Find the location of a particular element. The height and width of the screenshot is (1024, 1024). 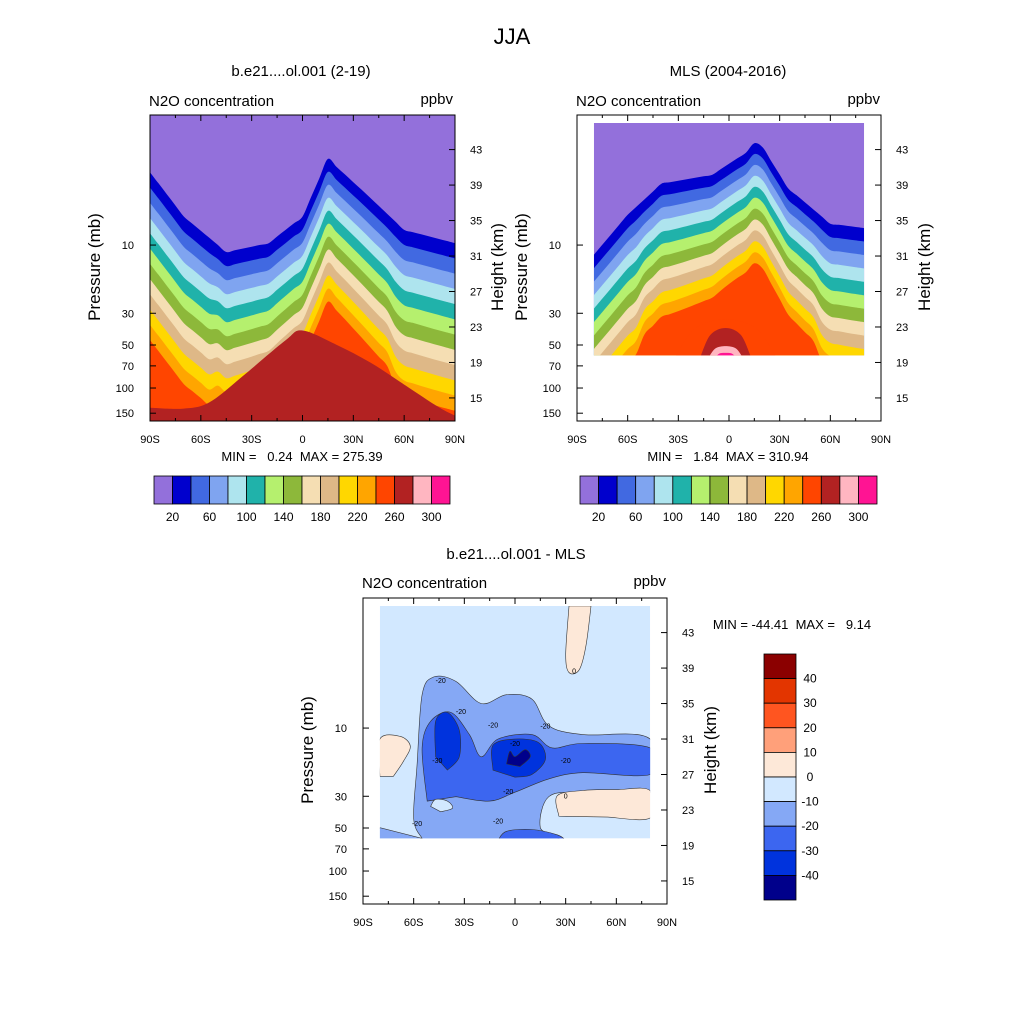

colorbar-label: 180 is located at coordinates (747, 517).